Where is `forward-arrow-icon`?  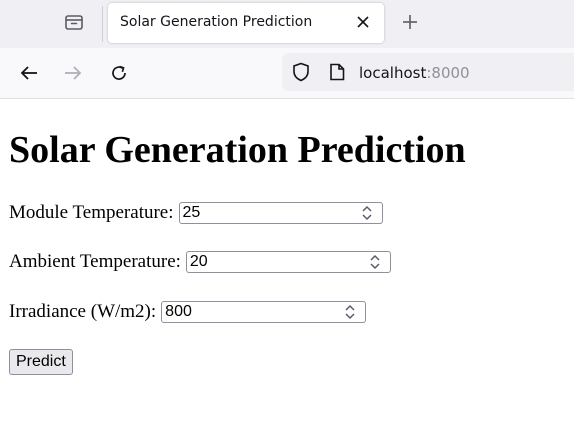
forward-arrow-icon is located at coordinates (73, 73).